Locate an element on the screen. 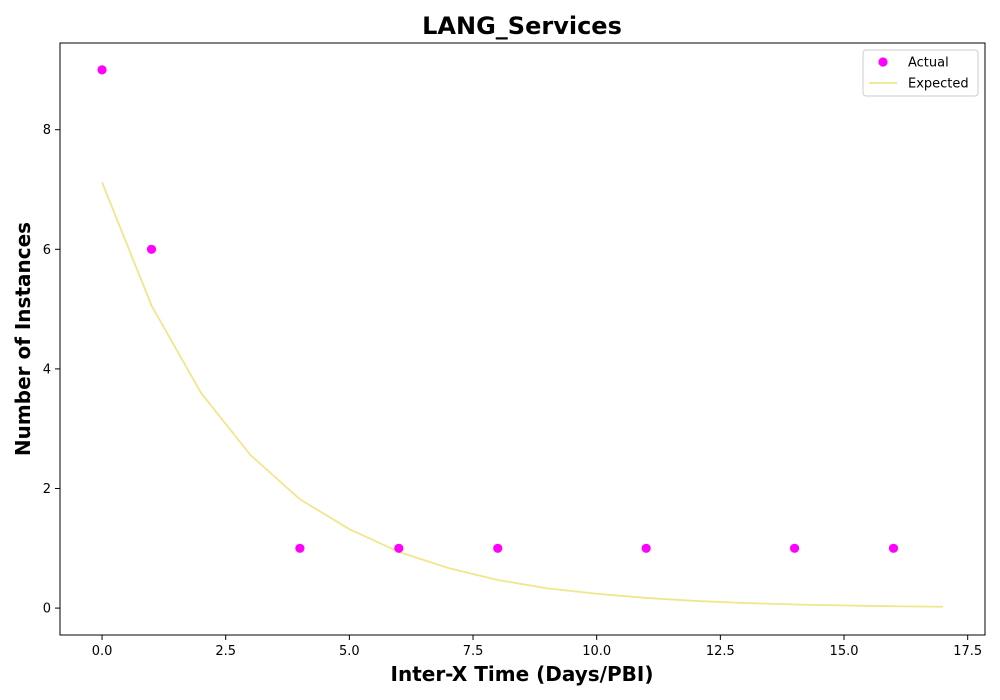  x-tick-label: 7.5 is located at coordinates (473, 651).